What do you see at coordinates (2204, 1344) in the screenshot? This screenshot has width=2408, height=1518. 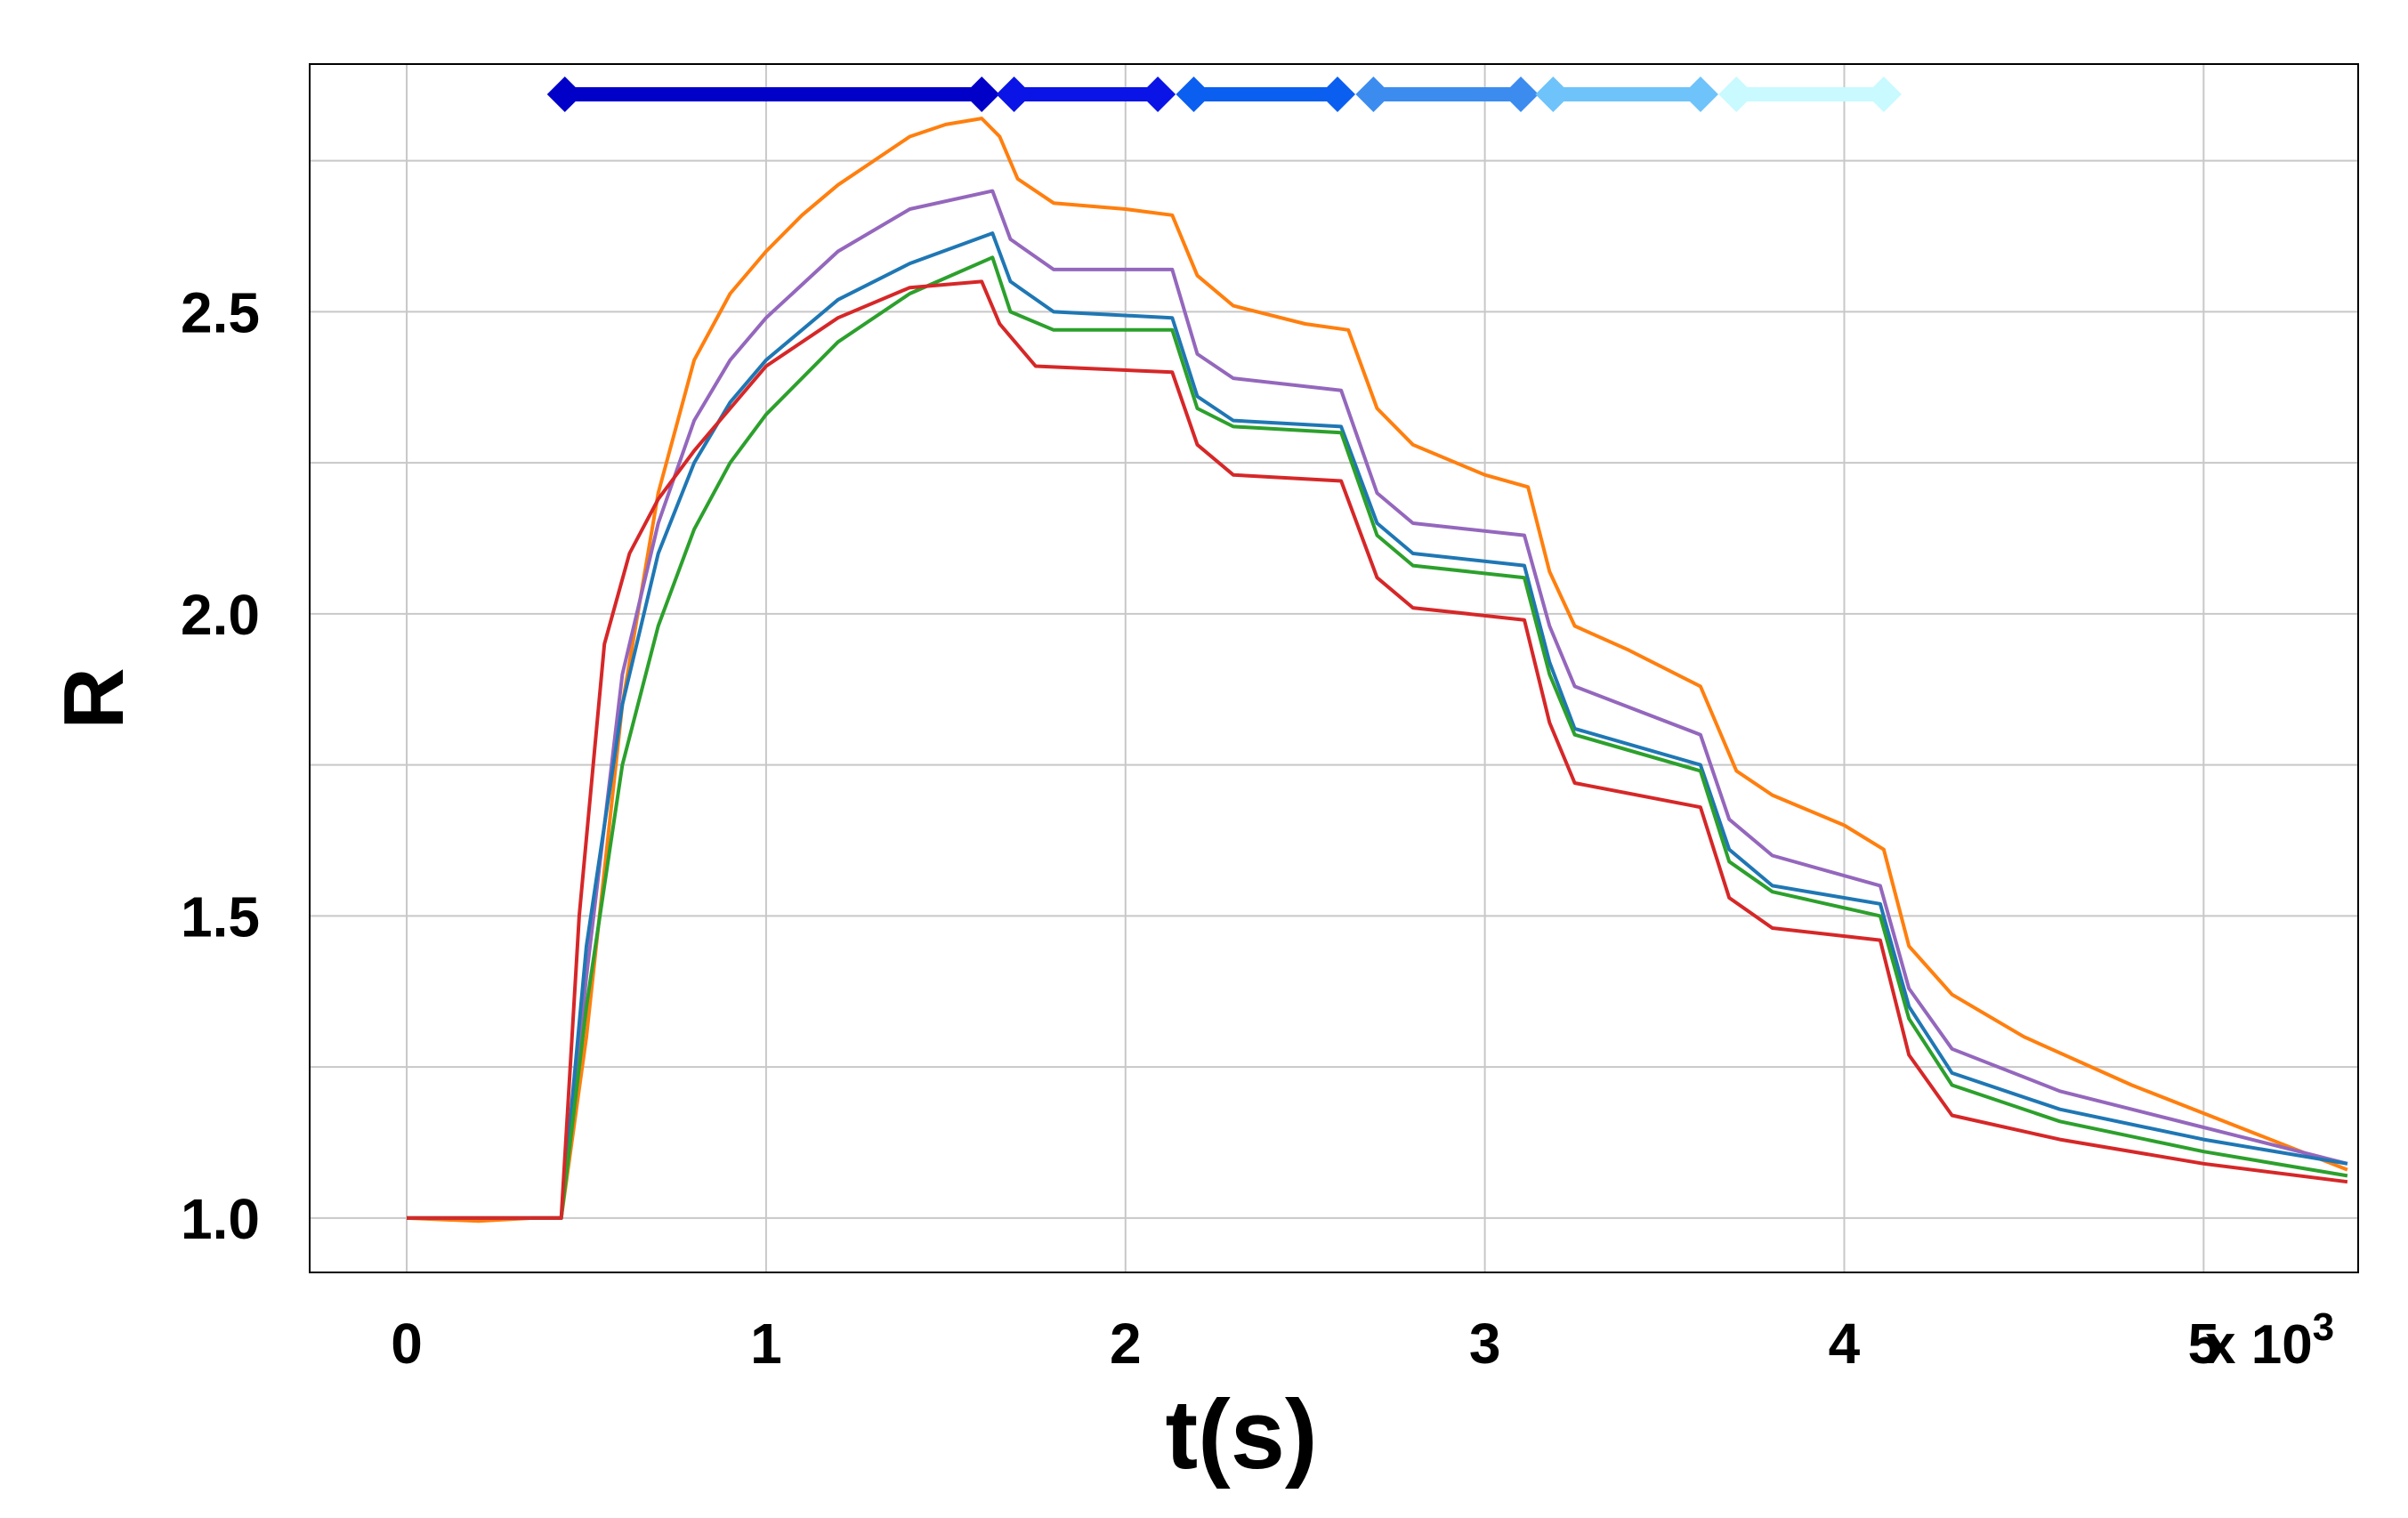 I see `x-tick-label: 5` at bounding box center [2204, 1344].